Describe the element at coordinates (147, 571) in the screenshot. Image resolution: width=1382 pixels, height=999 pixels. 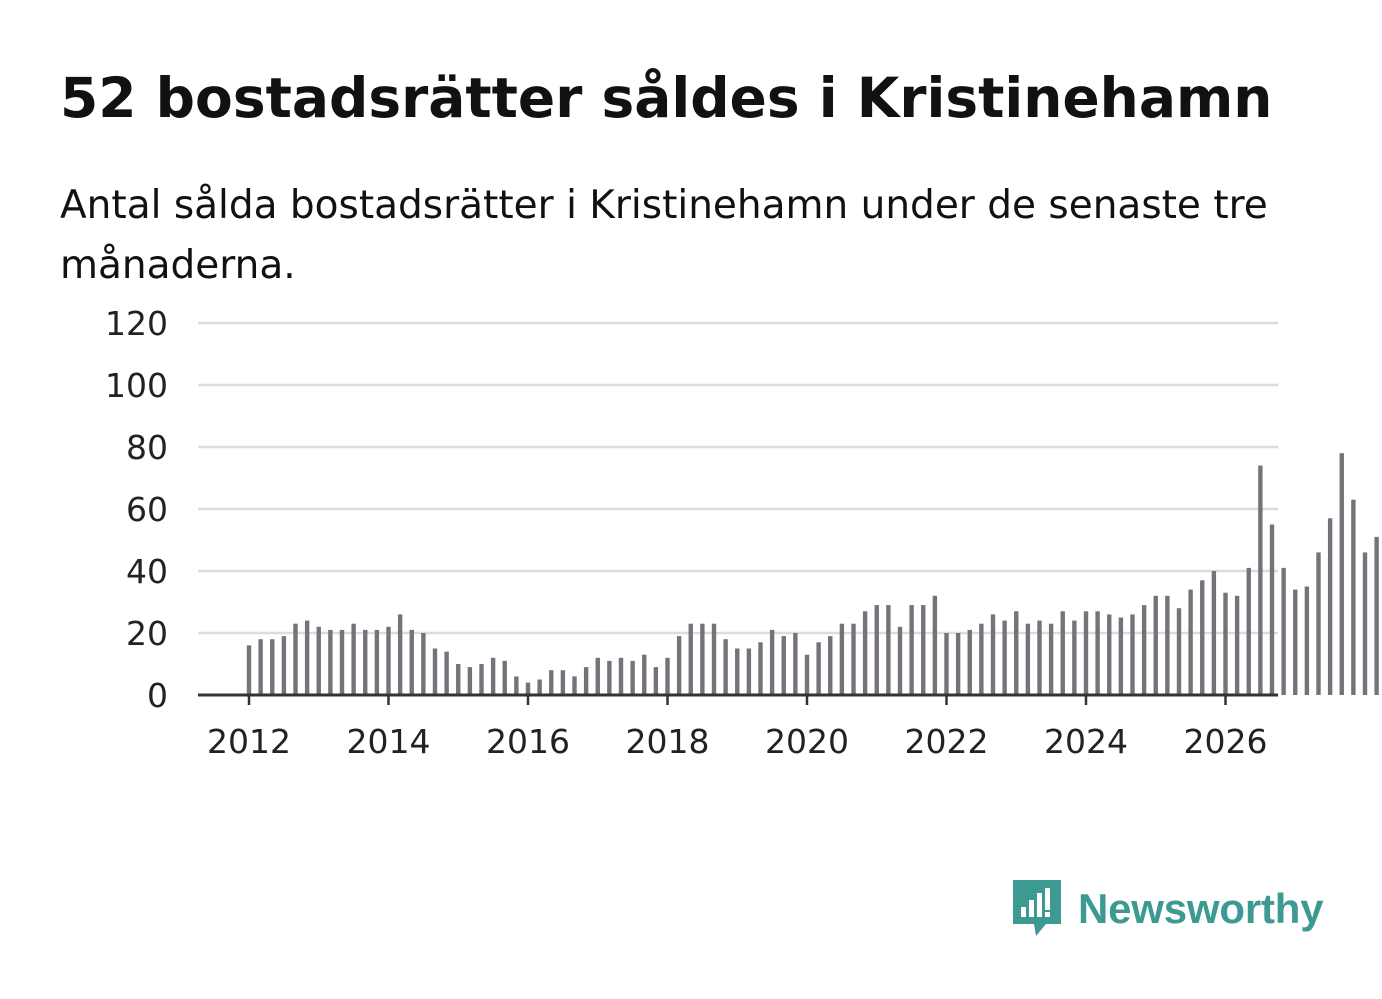
I see `y-tick-label: 40` at that location.